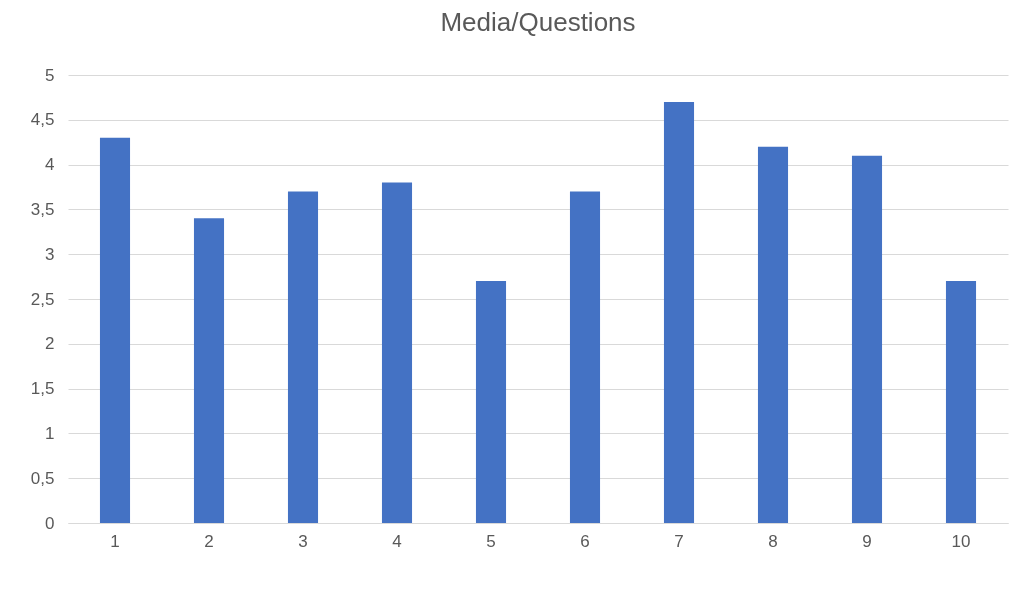 The width and height of the screenshot is (1034, 614). Describe the element at coordinates (42, 389) in the screenshot. I see `y-tick-label: 1,5` at that location.